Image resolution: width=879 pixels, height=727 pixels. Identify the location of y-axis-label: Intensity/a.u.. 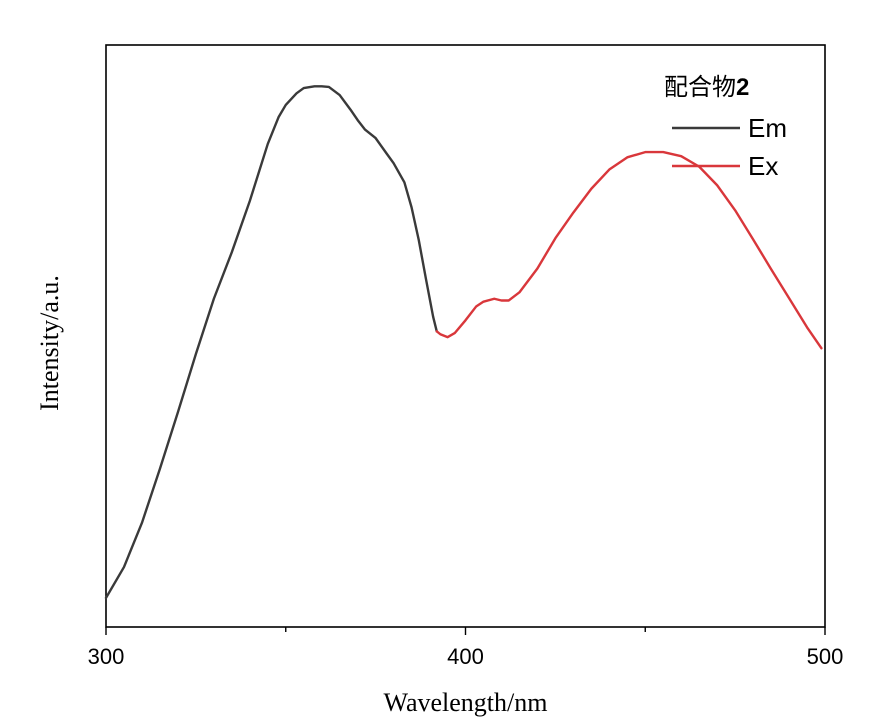
(49, 343).